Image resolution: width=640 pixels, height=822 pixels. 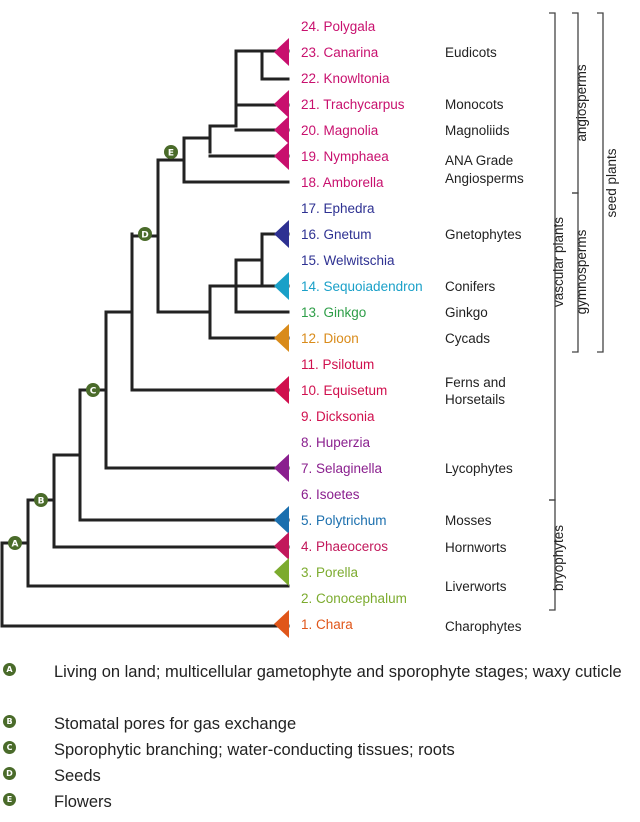 What do you see at coordinates (175, 724) in the screenshot?
I see `legend-text: Stomatal pores for gas exchange` at bounding box center [175, 724].